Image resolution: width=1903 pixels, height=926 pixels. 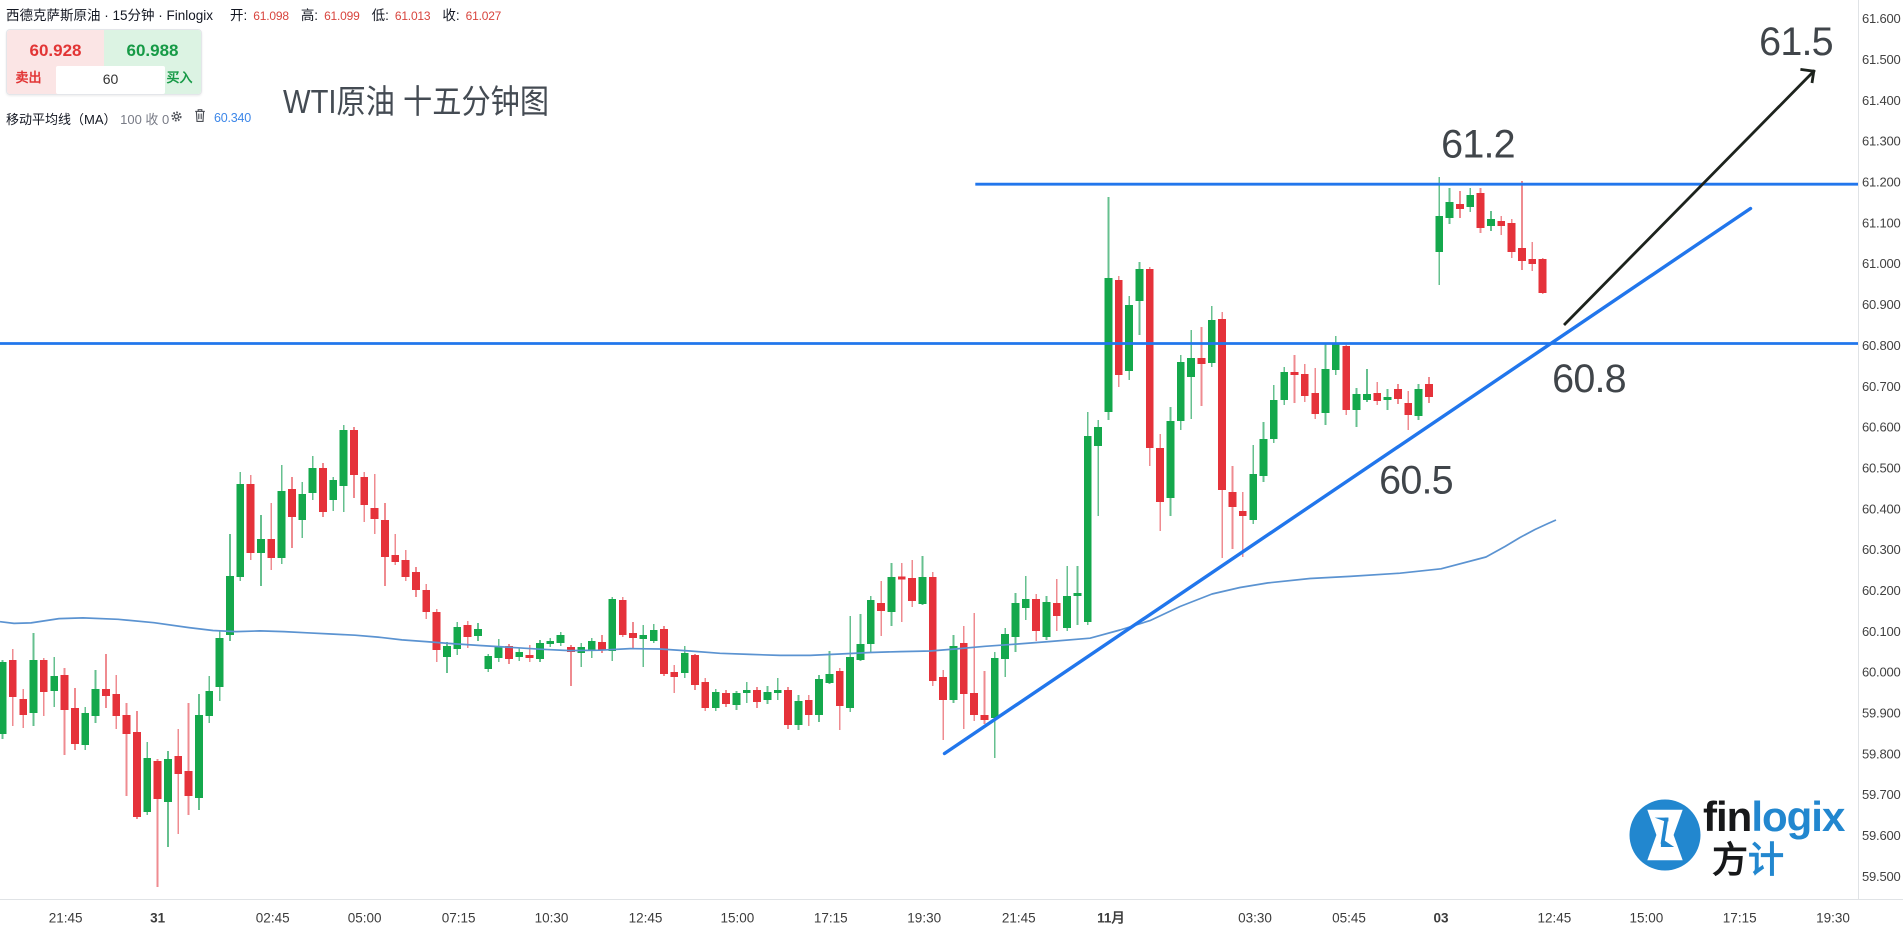 I want to click on svg-text: 02:45, so click(x=273, y=918).